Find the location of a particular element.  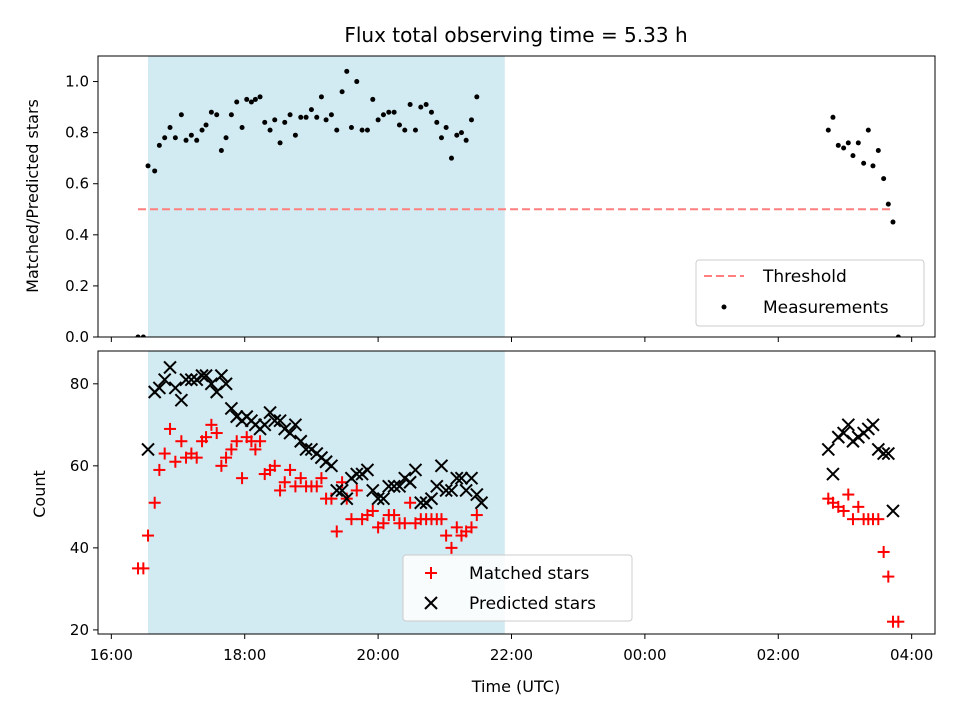

bottom-y-ticks: 20 40 60 80 is located at coordinates (84, 507).